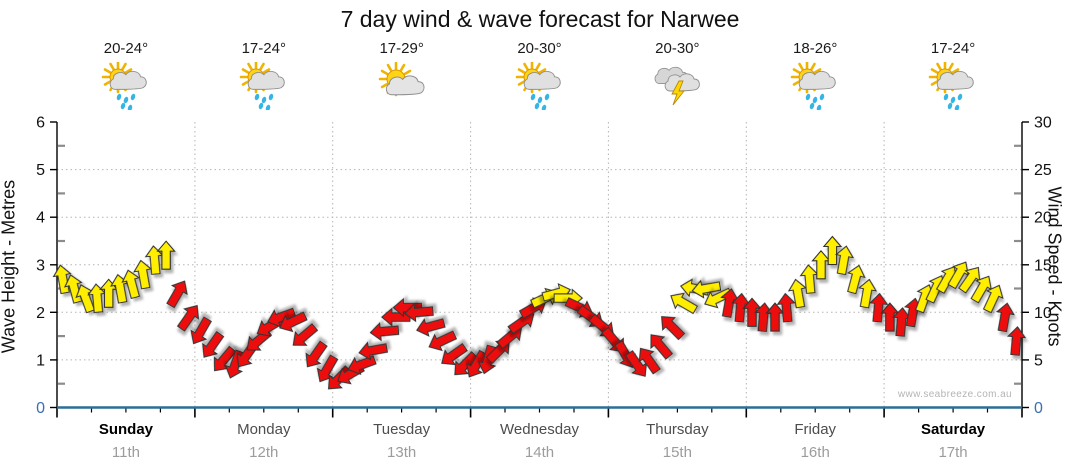 The image size is (1080, 475). I want to click on weather-icon-sun-cloud, so click(401, 79).